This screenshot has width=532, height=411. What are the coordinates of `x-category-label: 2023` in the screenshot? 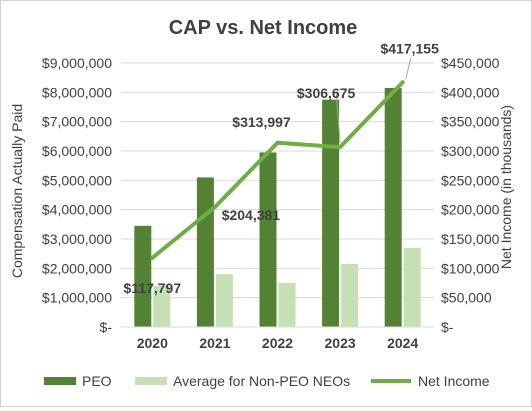 It's located at (340, 343).